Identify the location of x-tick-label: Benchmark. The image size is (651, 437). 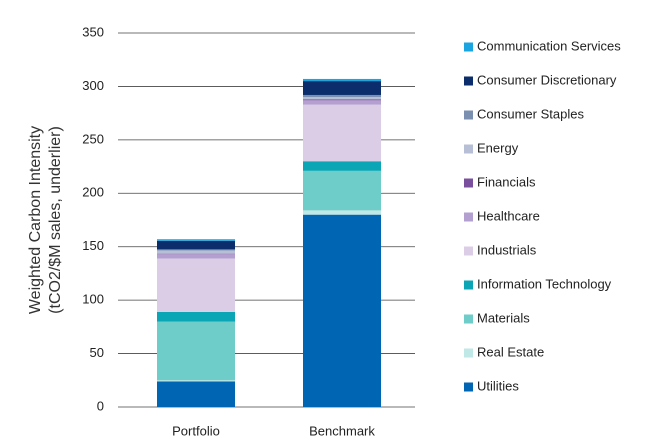
(342, 430).